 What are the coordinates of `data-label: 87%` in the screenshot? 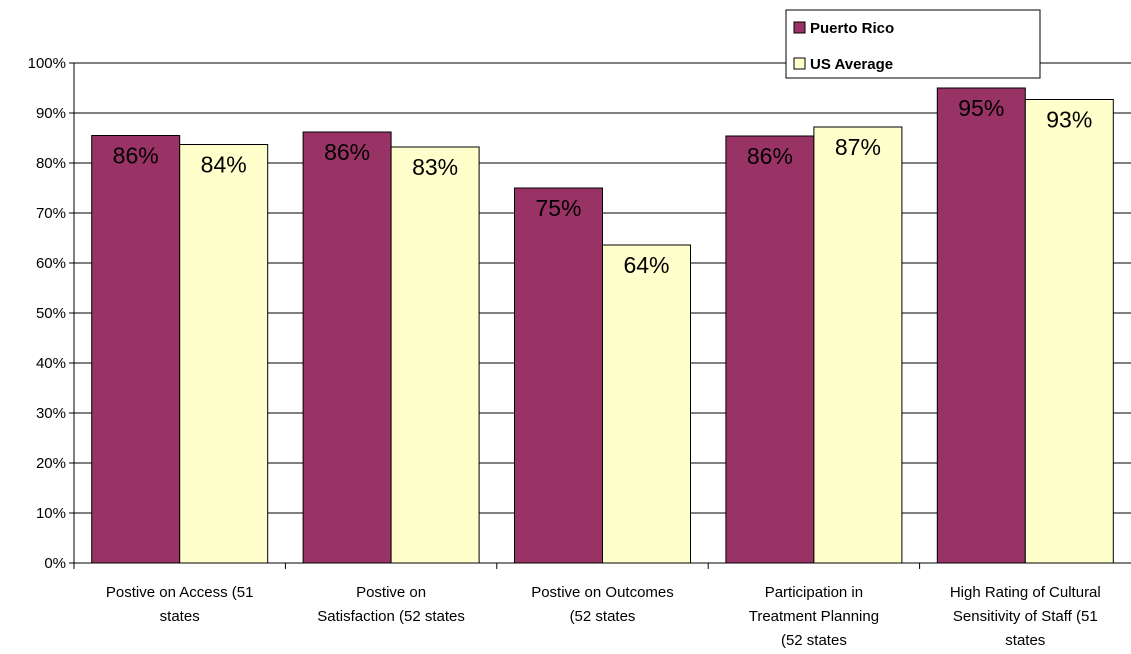 It's located at (858, 147).